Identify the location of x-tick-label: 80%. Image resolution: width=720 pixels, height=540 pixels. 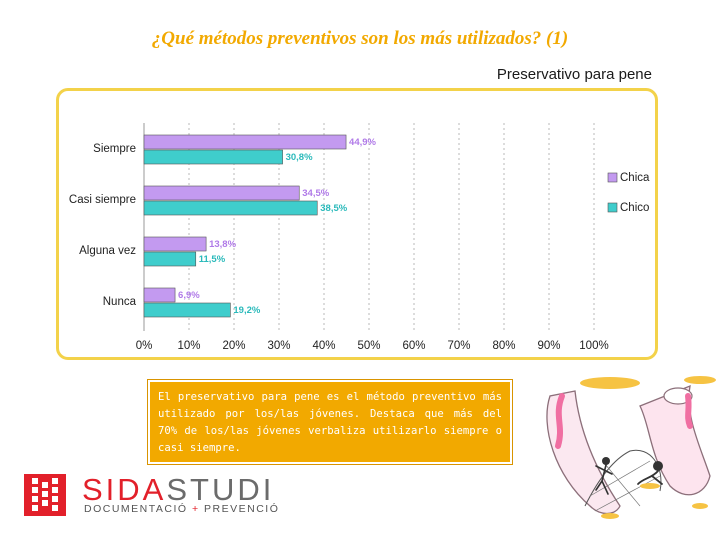
(503, 346).